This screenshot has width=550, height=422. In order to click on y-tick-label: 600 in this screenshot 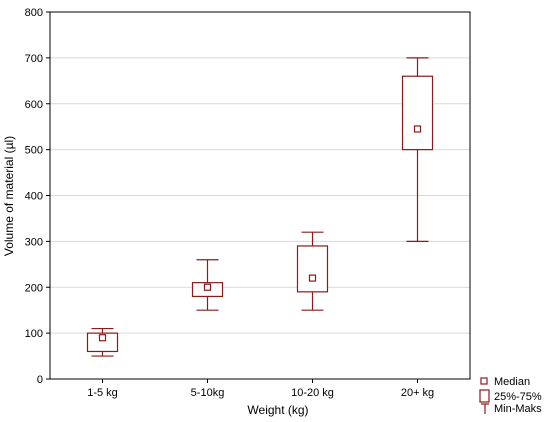, I will do `click(34, 105)`.